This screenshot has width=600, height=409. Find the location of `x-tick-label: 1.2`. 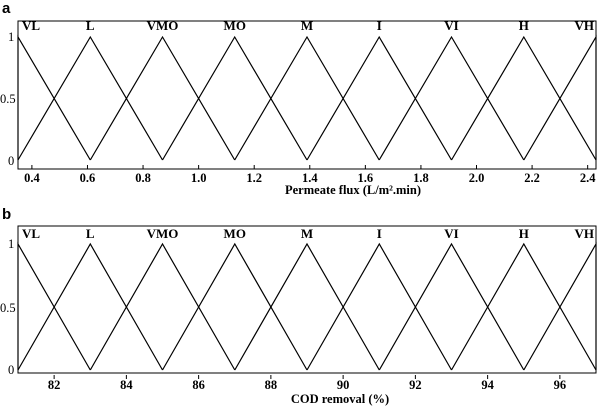

x-tick-label: 1.2 is located at coordinates (254, 178).